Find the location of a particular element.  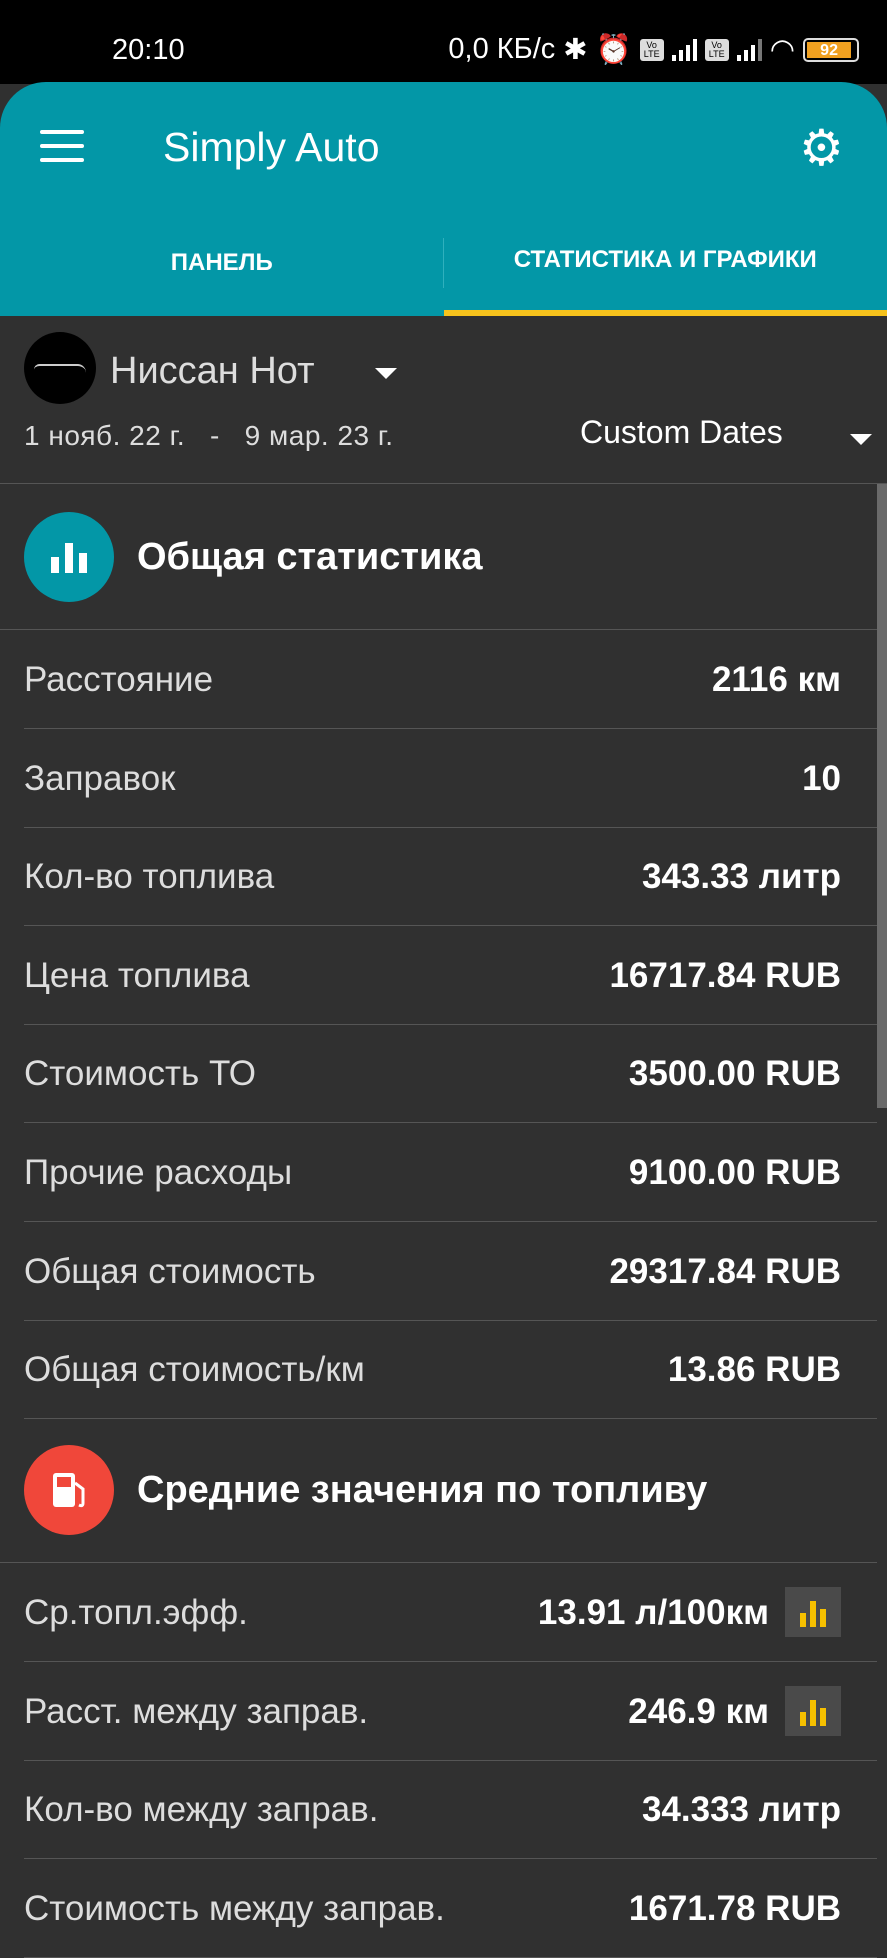

stat-row: Прочие расходы 9100.00 RUB is located at coordinates (438, 1172).